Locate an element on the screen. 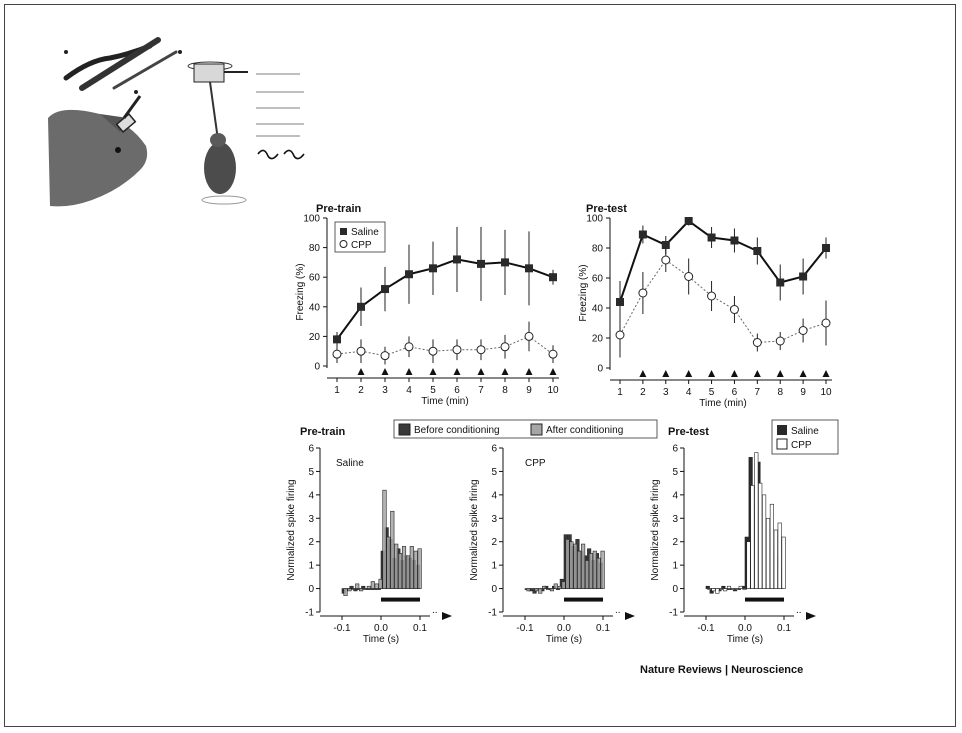  y-tick-label: 20 is located at coordinates (598, 339).